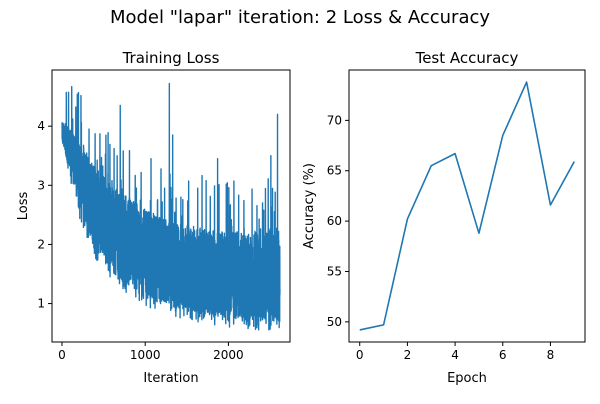  What do you see at coordinates (467, 378) in the screenshot?
I see `test-accuracy-xlabel: Epoch` at bounding box center [467, 378].